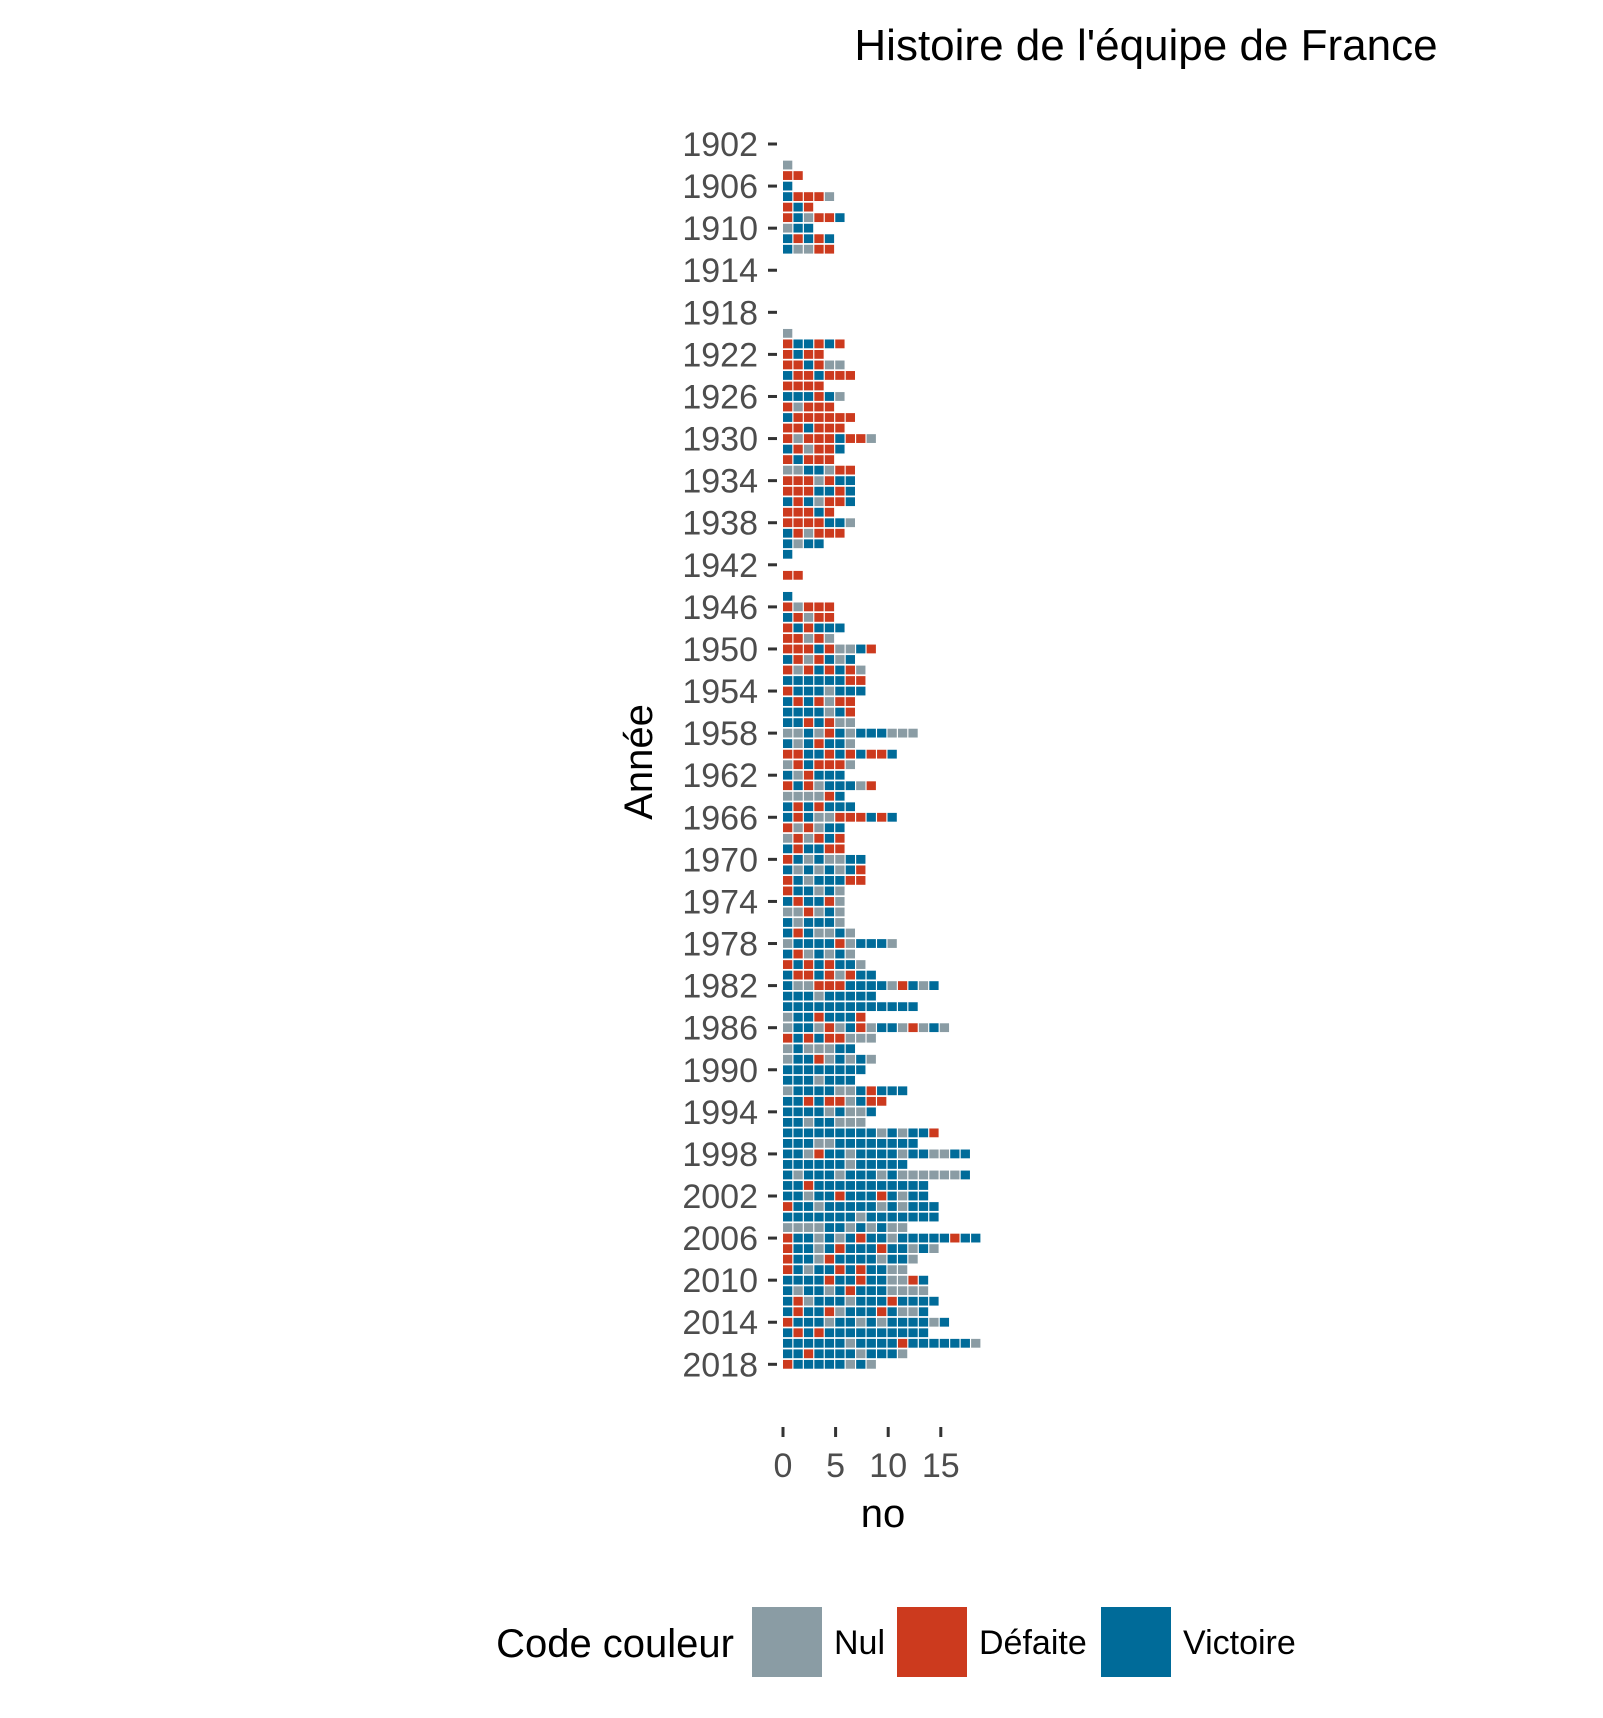 This screenshot has width=1603, height=1718. Describe the element at coordinates (720, 987) in the screenshot. I see `y-tick-label: 1982` at that location.